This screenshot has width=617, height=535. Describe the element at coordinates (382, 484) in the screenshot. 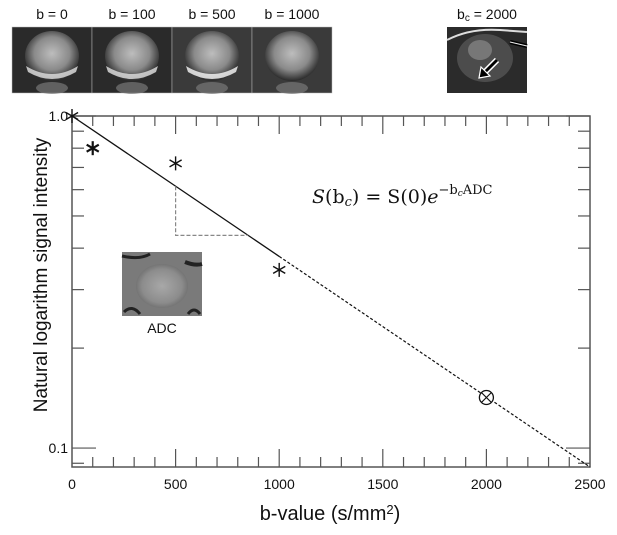

I see `x-tick-label: 1500` at that location.